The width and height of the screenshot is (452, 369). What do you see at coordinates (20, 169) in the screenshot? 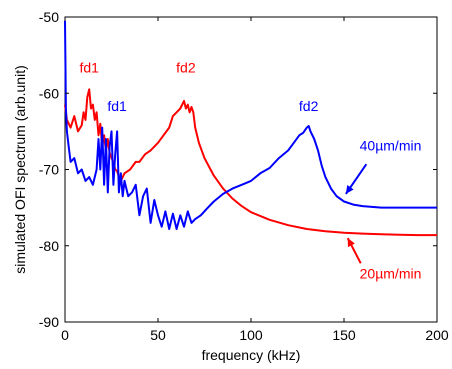
I see `y-axis-label: simulated OFI spectrum (arb.unit)` at bounding box center [20, 169].